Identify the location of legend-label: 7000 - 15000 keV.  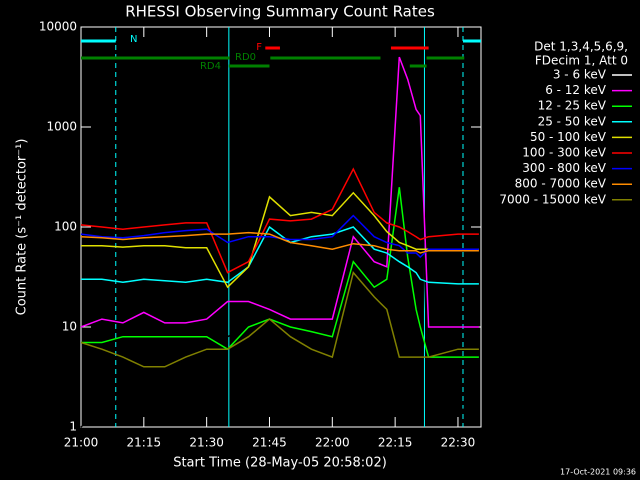
(552, 199).